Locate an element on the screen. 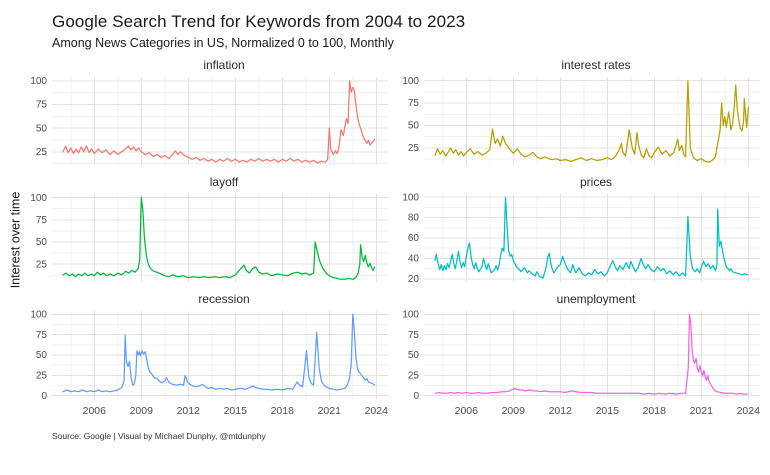 The image size is (770, 475). line-chart-inflation: 25 50 75 100 is located at coordinates (209, 120).